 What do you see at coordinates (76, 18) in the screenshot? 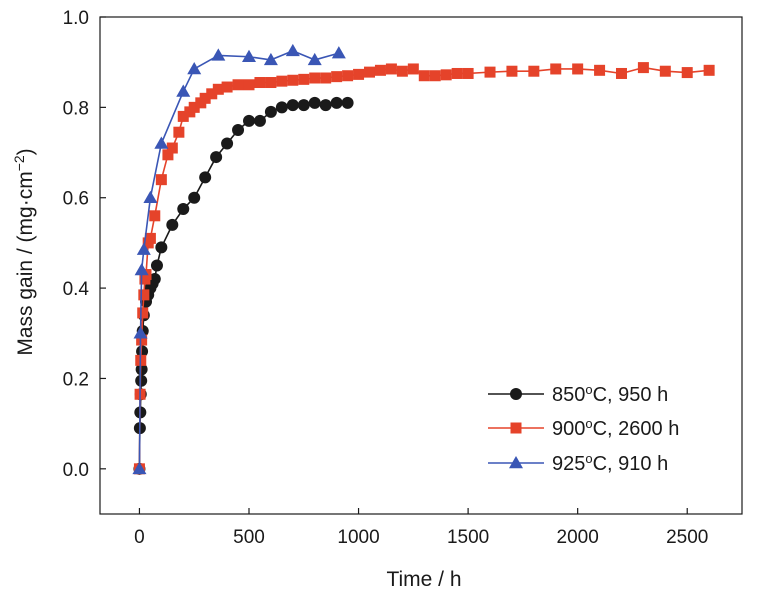
I see `y-tick-label: 1.0` at bounding box center [76, 18].